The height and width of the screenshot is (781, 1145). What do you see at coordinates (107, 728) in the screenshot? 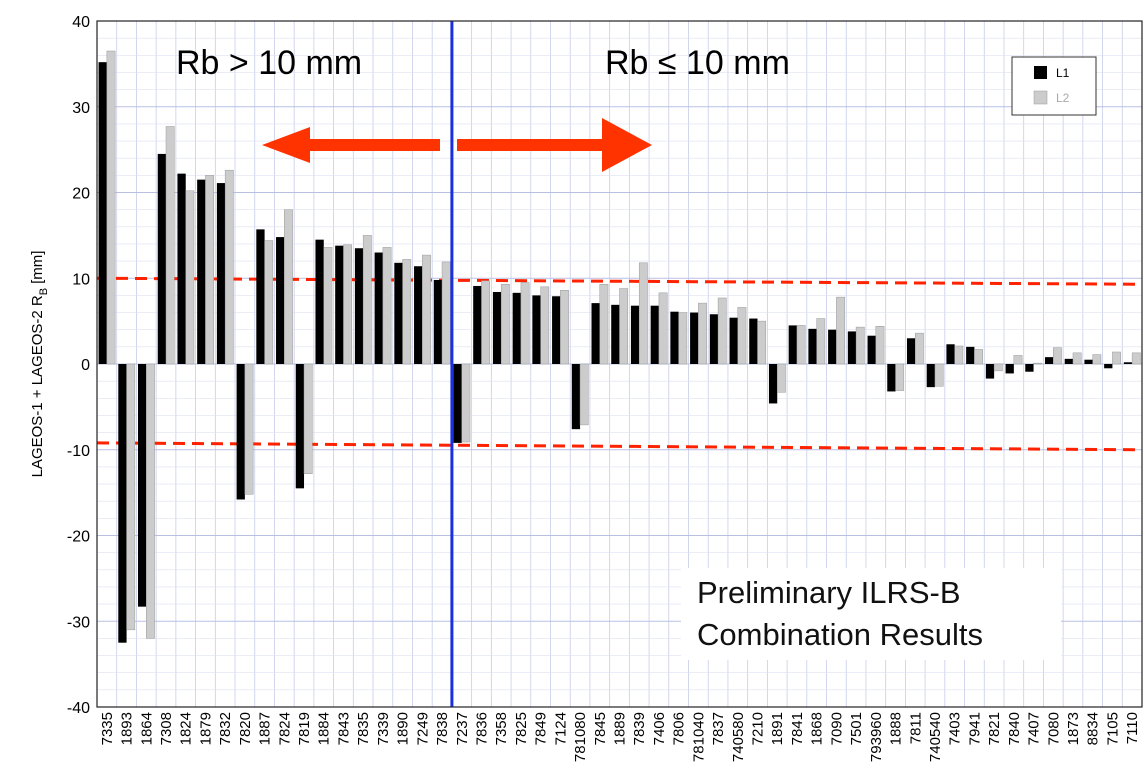
I see `x-tick-label: 7335` at bounding box center [107, 728].